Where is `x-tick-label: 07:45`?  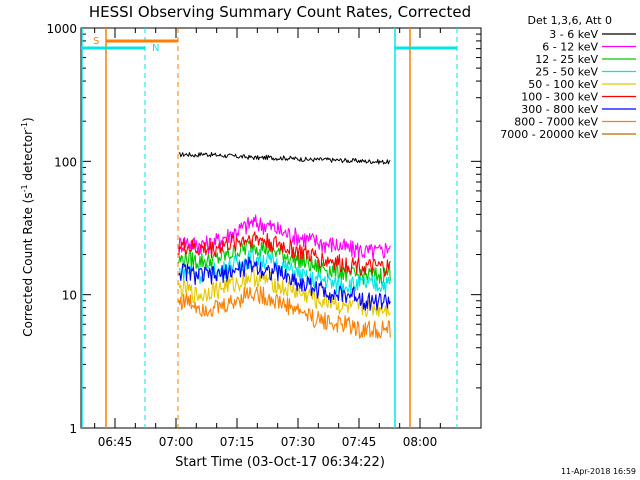
x-tick-label: 07:45 is located at coordinates (359, 442).